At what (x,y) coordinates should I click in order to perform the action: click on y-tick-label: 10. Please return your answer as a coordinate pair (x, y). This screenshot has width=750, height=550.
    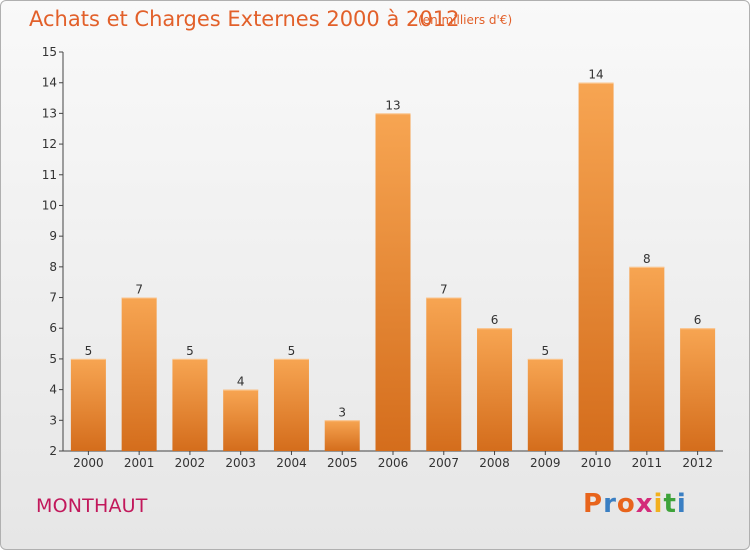
    Looking at the image, I should click on (49, 205).